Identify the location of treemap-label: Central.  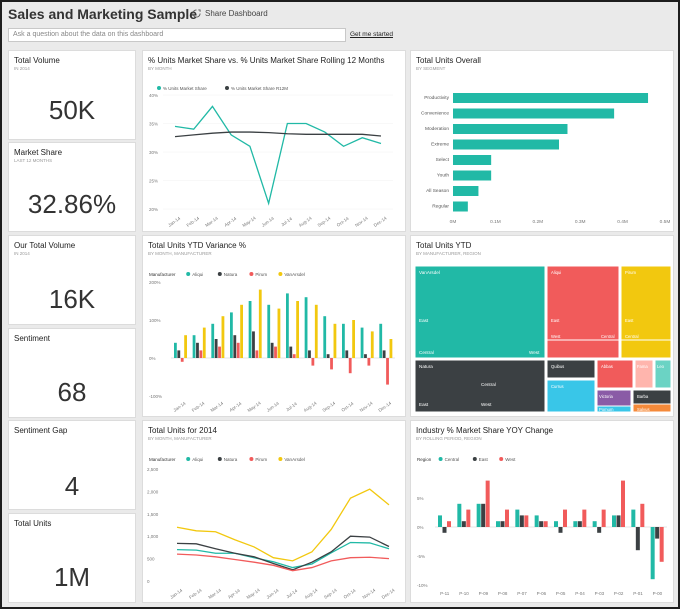
(488, 384).